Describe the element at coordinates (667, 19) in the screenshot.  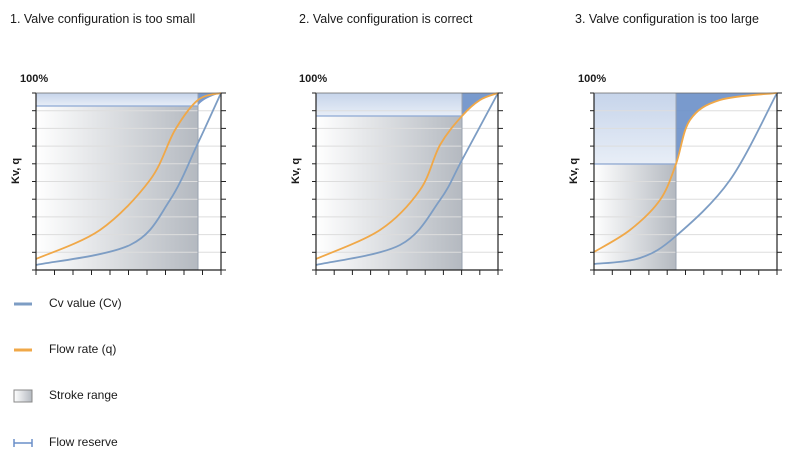
I see `panel-title-3: 3. Valve configuration is too large` at that location.